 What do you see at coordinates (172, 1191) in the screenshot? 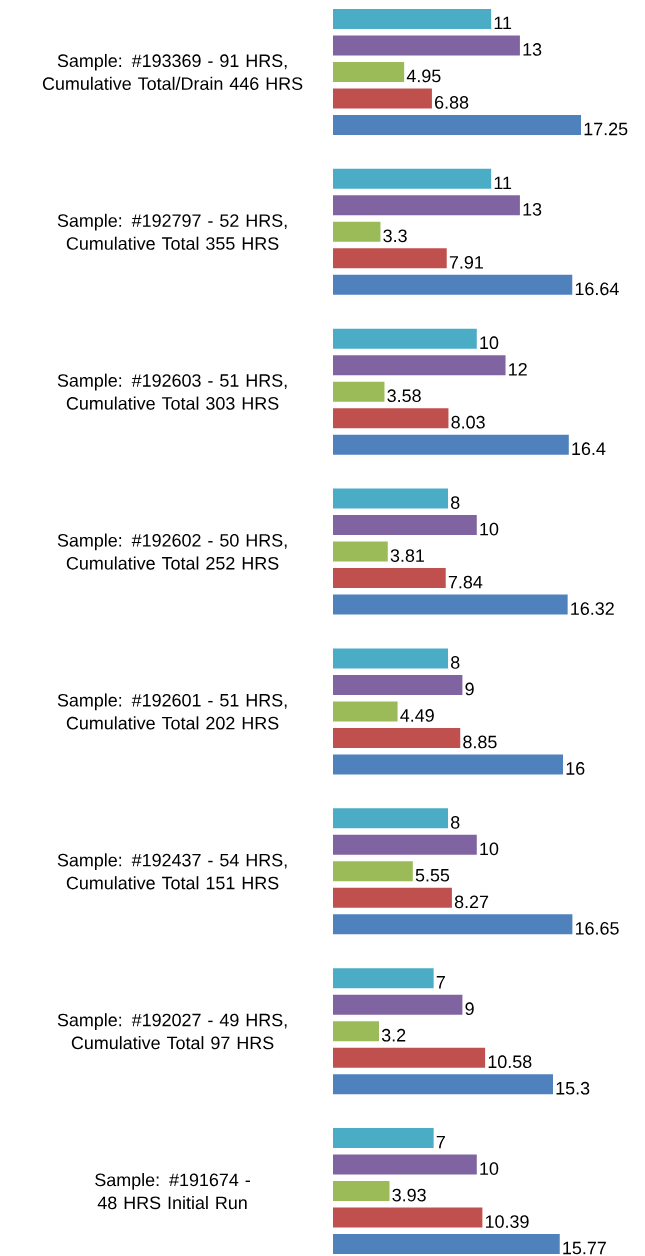
I see `y-tick-label: Sample: #191674 - 48 HRS Initial Run` at bounding box center [172, 1191].